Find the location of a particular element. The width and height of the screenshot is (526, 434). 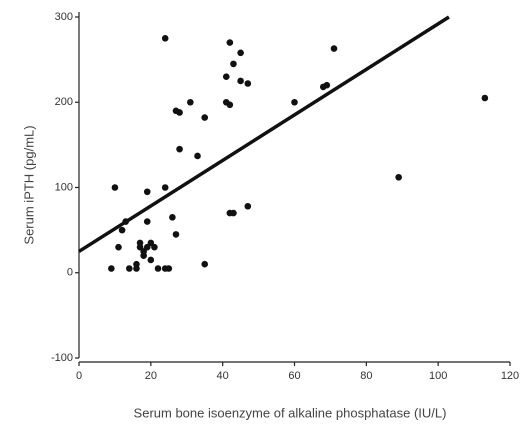

x-tick-label: 100 is located at coordinates (438, 376).